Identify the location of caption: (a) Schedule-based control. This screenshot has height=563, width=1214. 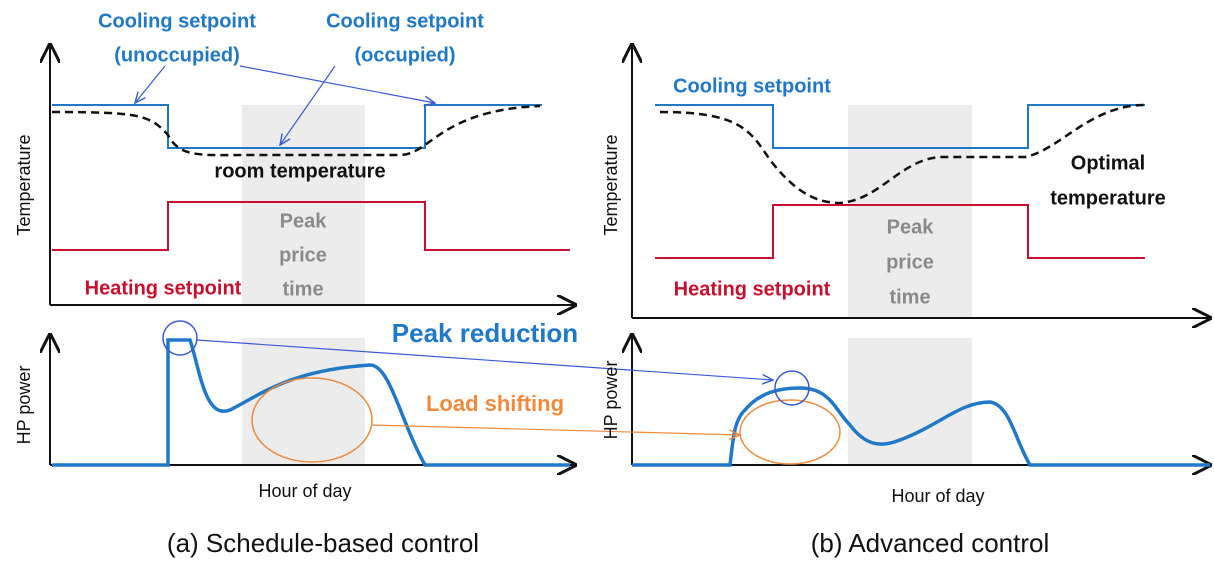
(323, 543).